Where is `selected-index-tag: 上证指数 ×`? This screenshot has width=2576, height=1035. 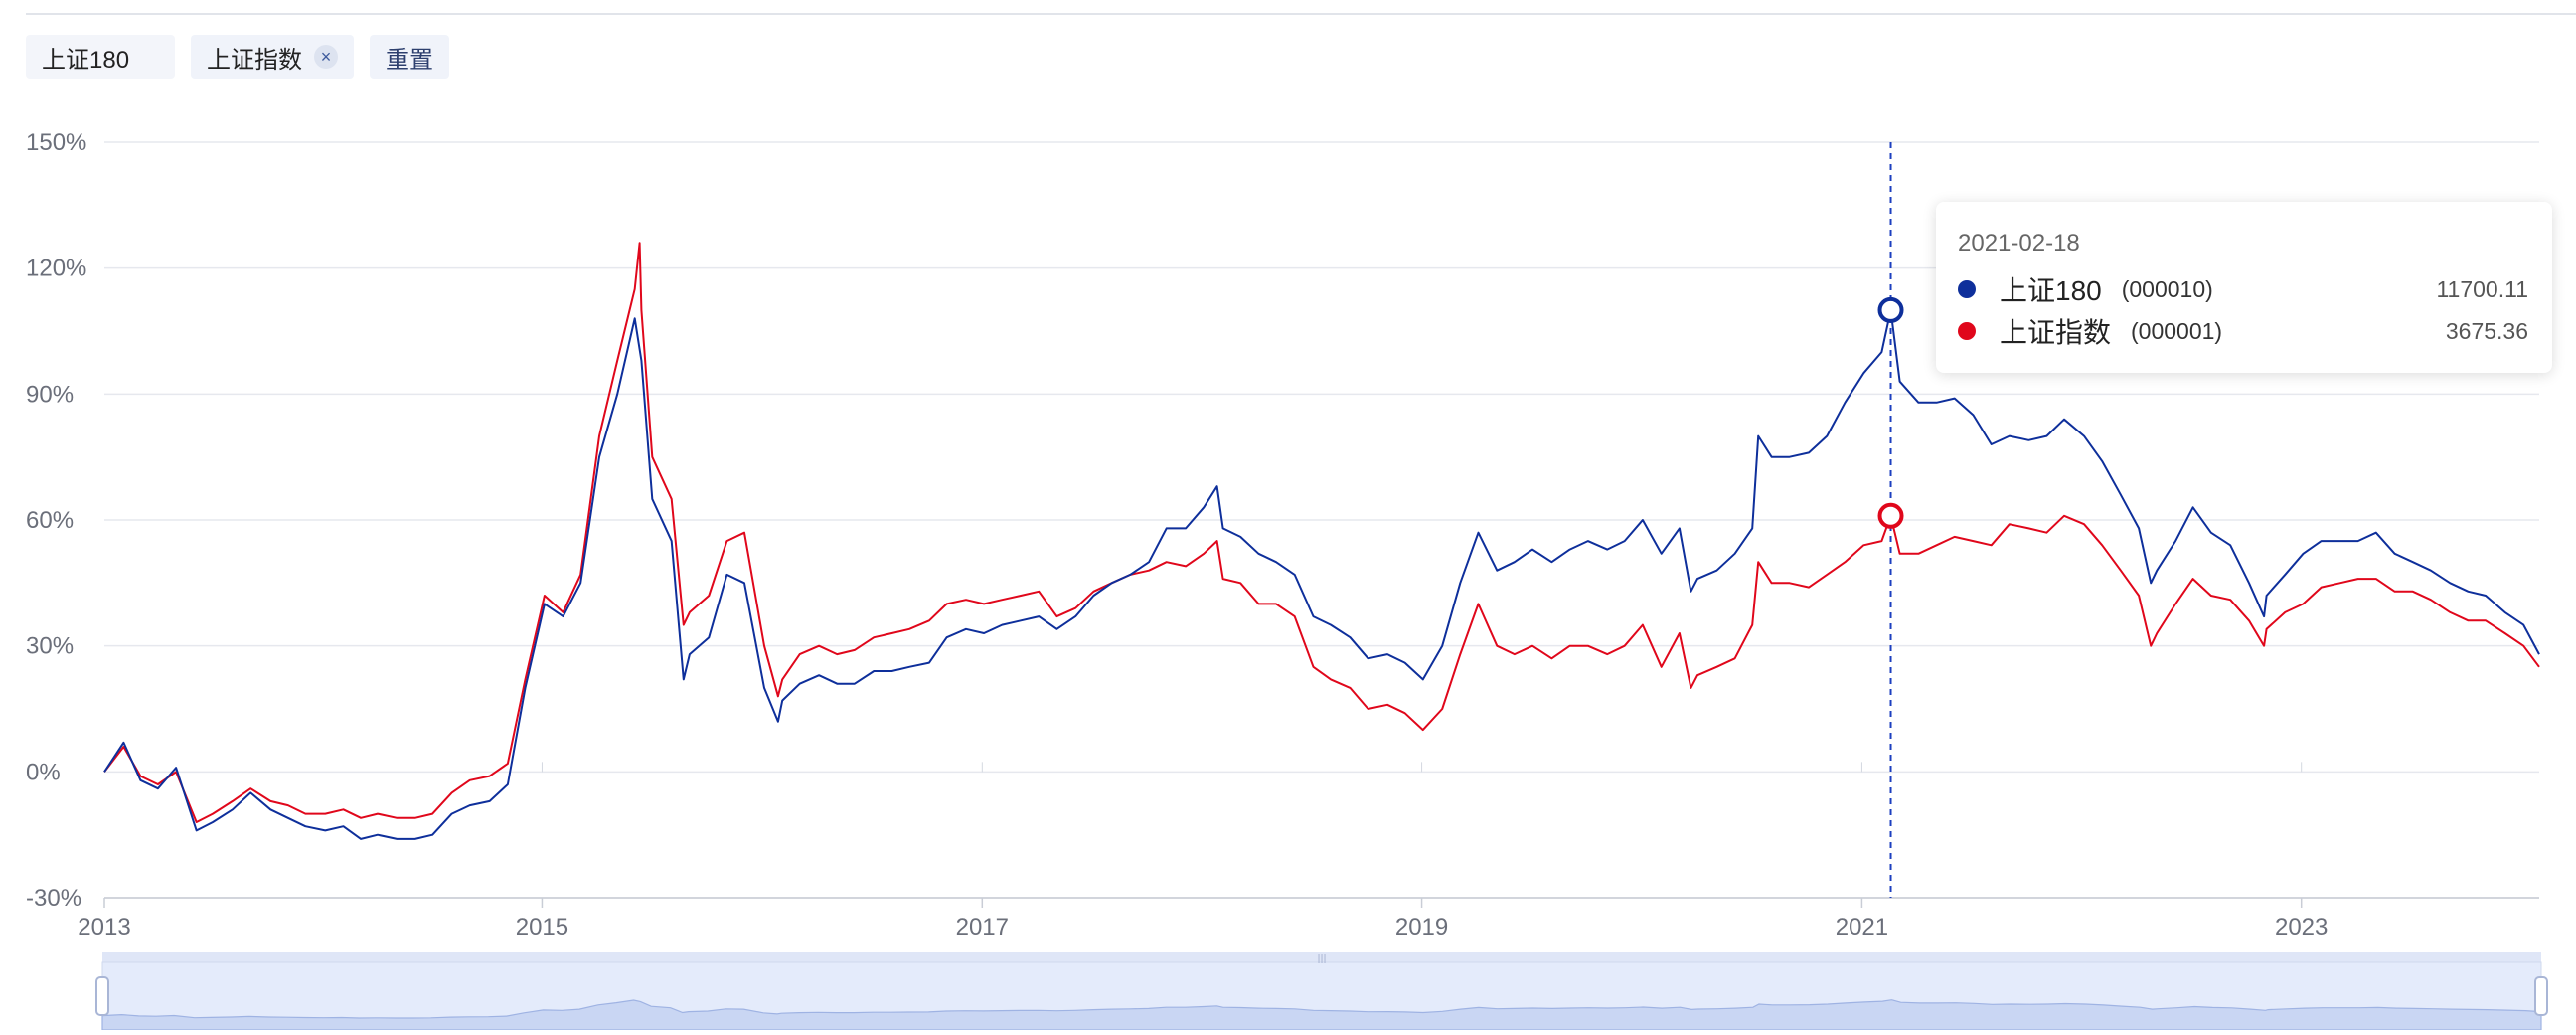
selected-index-tag: 上证指数 × is located at coordinates (272, 57).